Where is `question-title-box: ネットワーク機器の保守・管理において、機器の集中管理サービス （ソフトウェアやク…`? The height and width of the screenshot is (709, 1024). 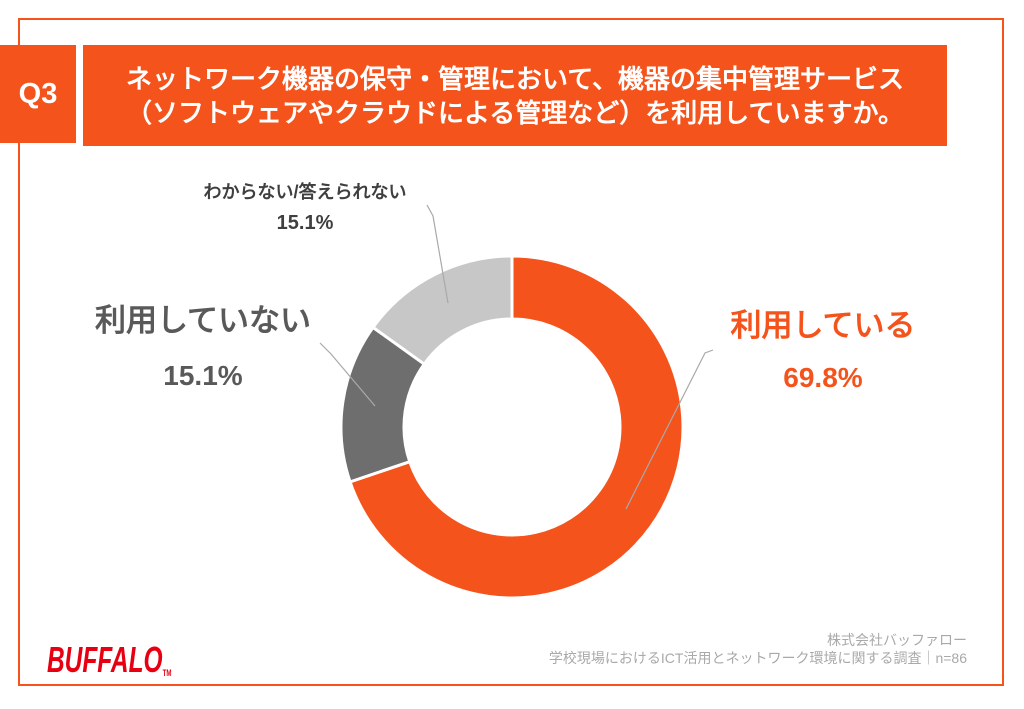
question-title-box: ネットワーク機器の保守・管理において、機器の集中管理サービス （ソフトウェアやク… is located at coordinates (515, 95).